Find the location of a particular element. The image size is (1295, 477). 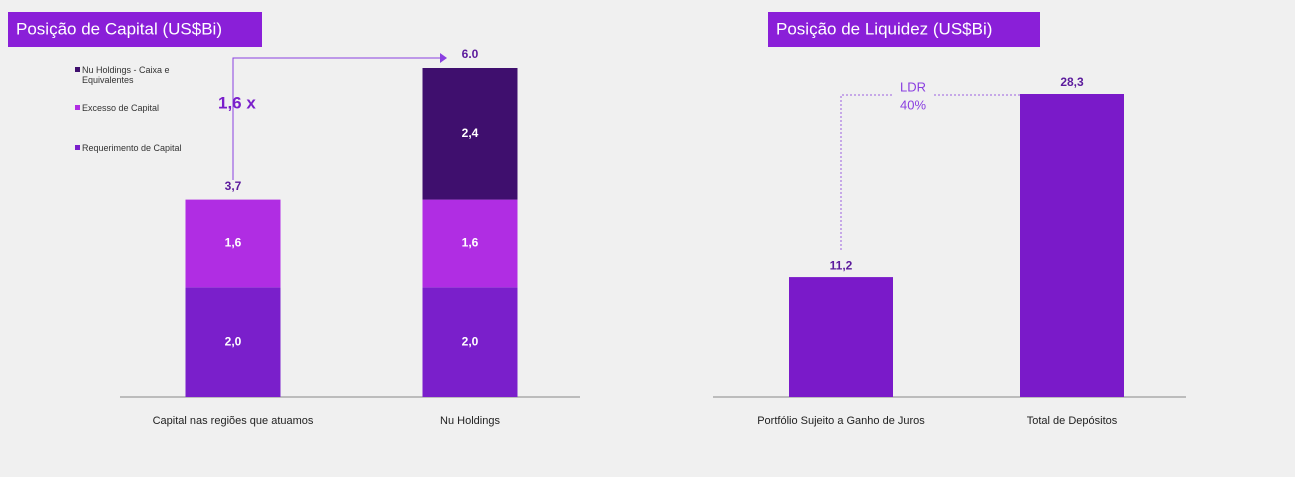

annotation: 40% is located at coordinates (913, 104).